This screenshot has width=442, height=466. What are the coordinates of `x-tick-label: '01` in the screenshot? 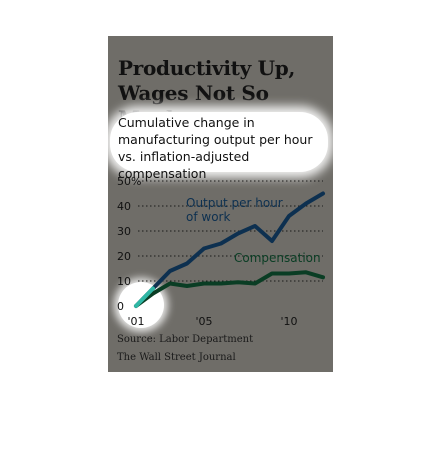 It's located at (135, 321).